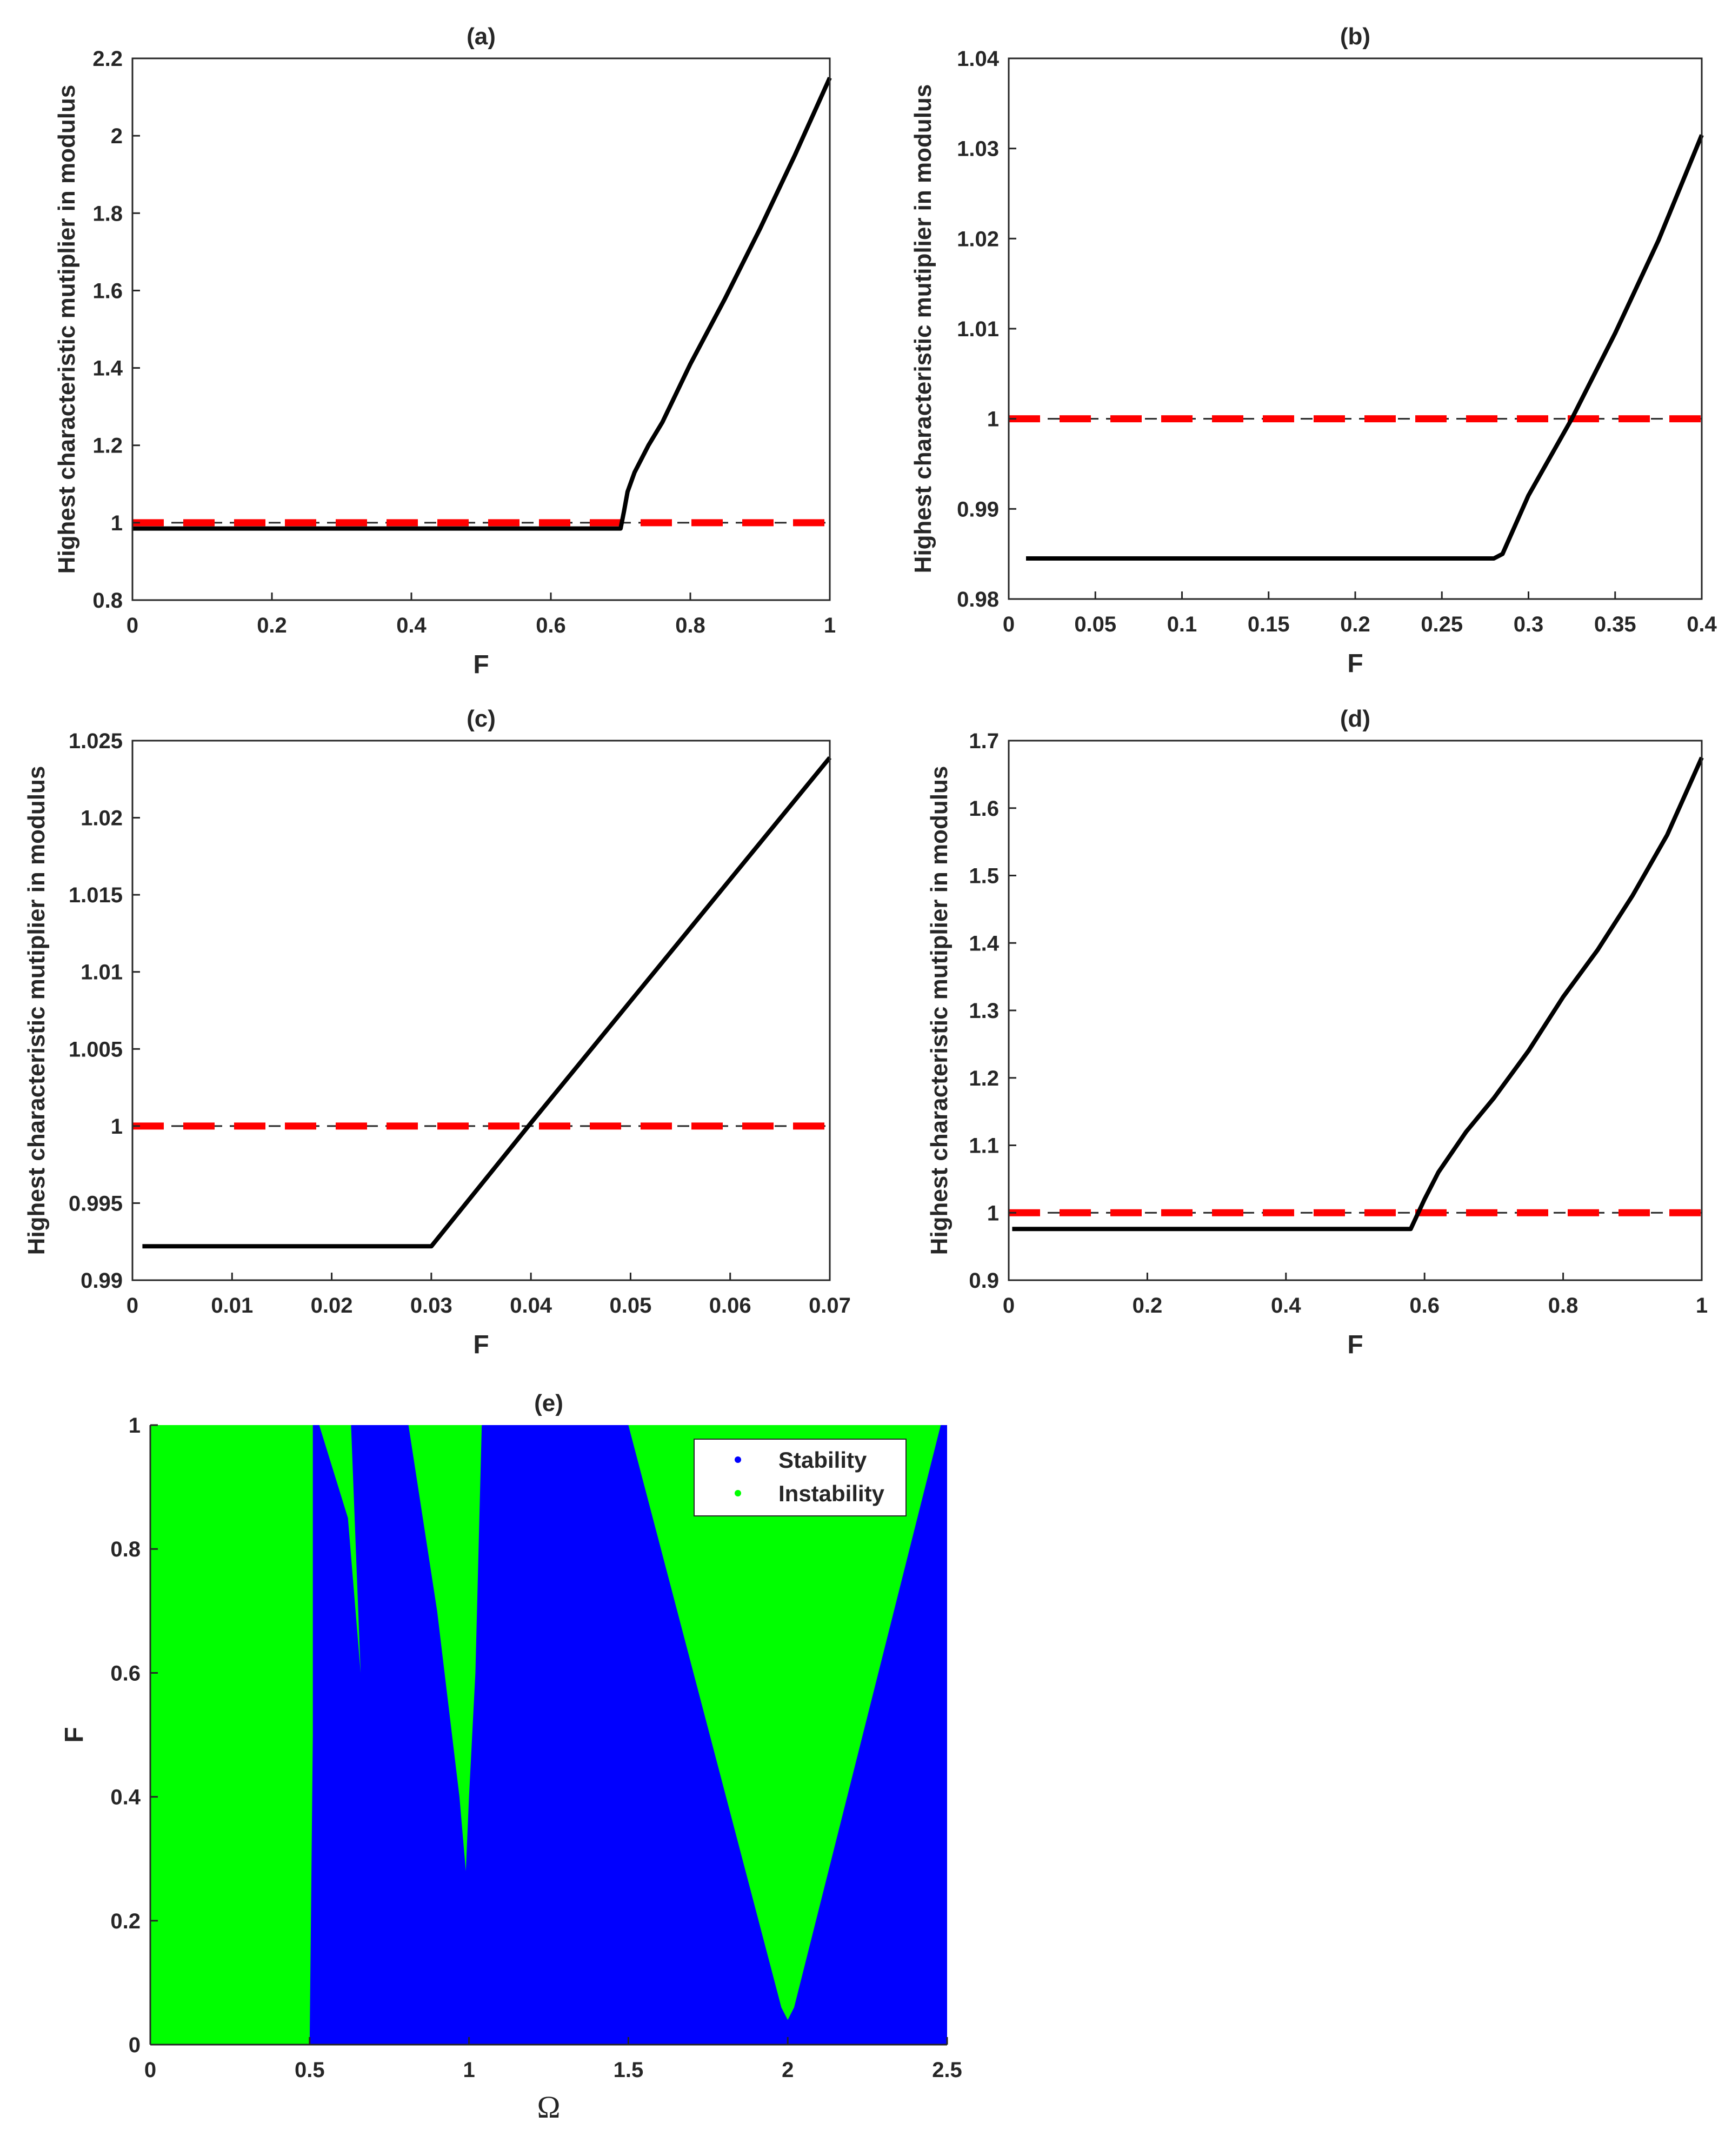 The width and height of the screenshot is (1725, 2156). What do you see at coordinates (96, 1049) in the screenshot?
I see `y-tick-label: 1.005` at bounding box center [96, 1049].